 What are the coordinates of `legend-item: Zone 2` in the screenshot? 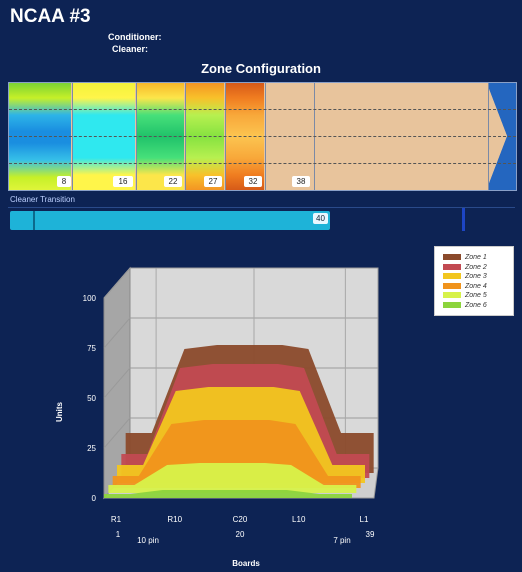 It's located at (465, 268).